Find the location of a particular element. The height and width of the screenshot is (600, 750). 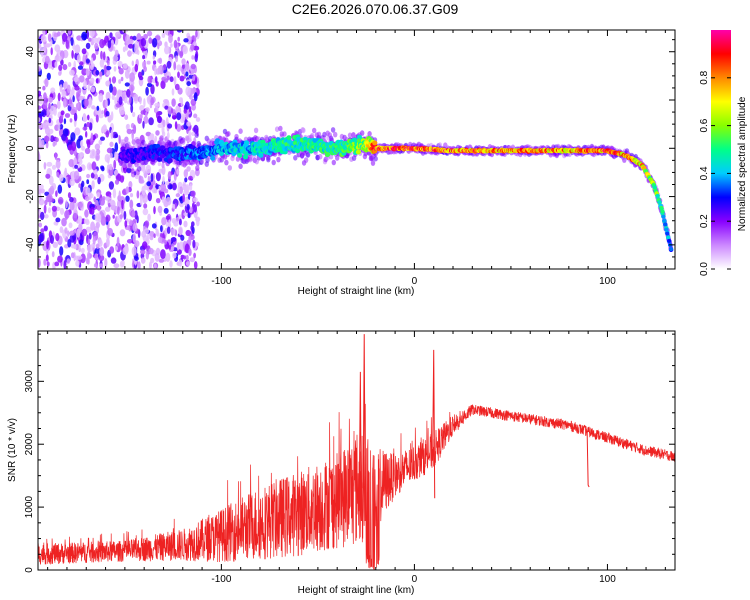

y-tick-label: 0 is located at coordinates (30, 148).